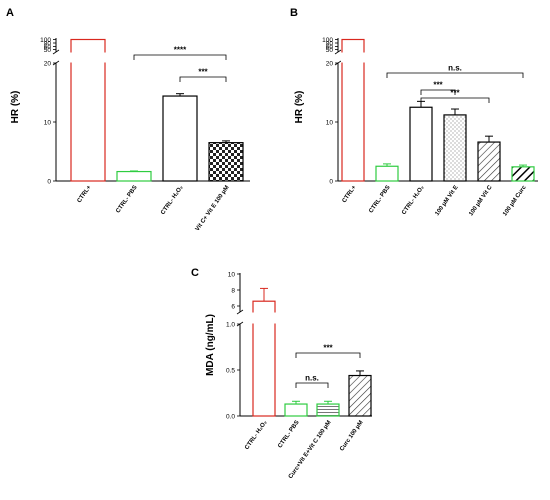 The image size is (550, 500). Describe the element at coordinates (213, 209) in the screenshot. I see `x-tick-label: Vit C+ Vit E 100 μM` at that location.